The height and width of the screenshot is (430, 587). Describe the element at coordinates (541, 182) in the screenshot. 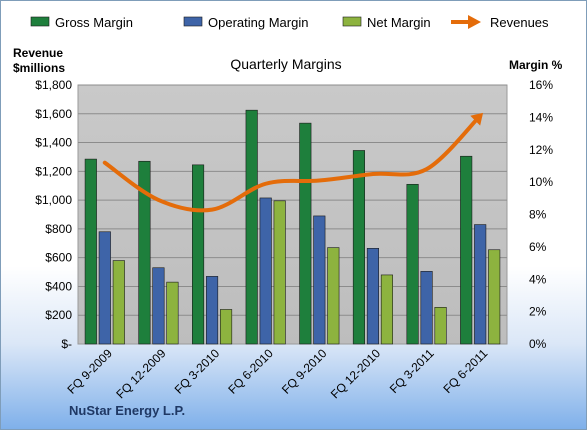

I see `y2-tick-label: 10%` at that location.